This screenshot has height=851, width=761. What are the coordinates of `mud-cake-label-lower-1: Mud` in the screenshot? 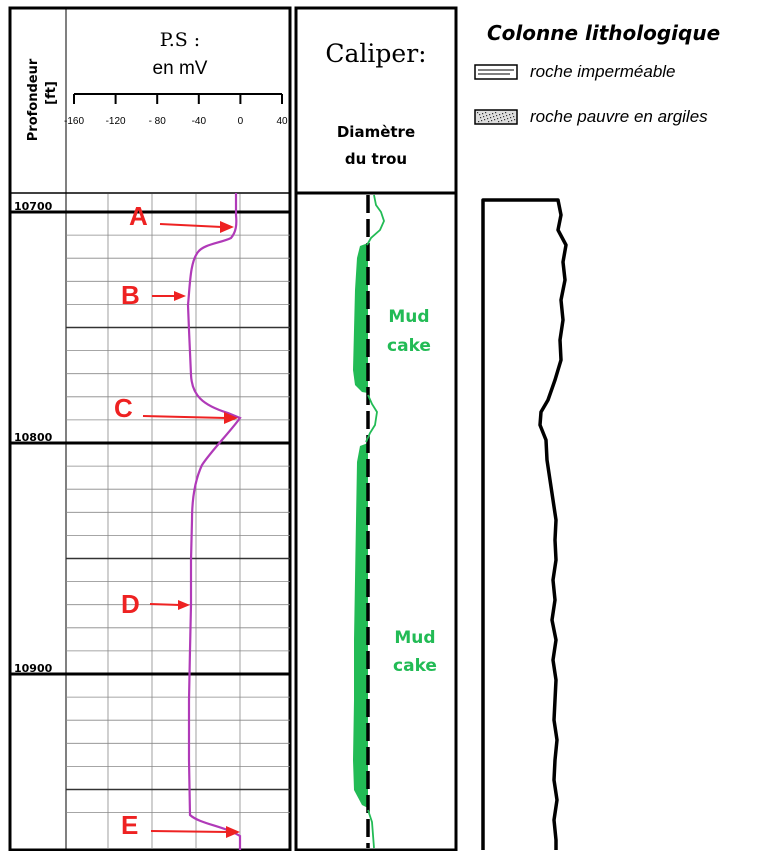 It's located at (414, 638).